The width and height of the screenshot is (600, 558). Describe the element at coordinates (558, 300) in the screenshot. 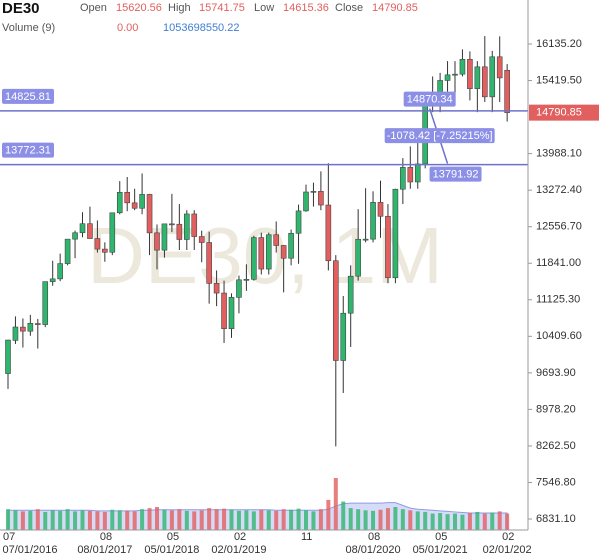

I see `y-tick-label: 11125.30` at that location.